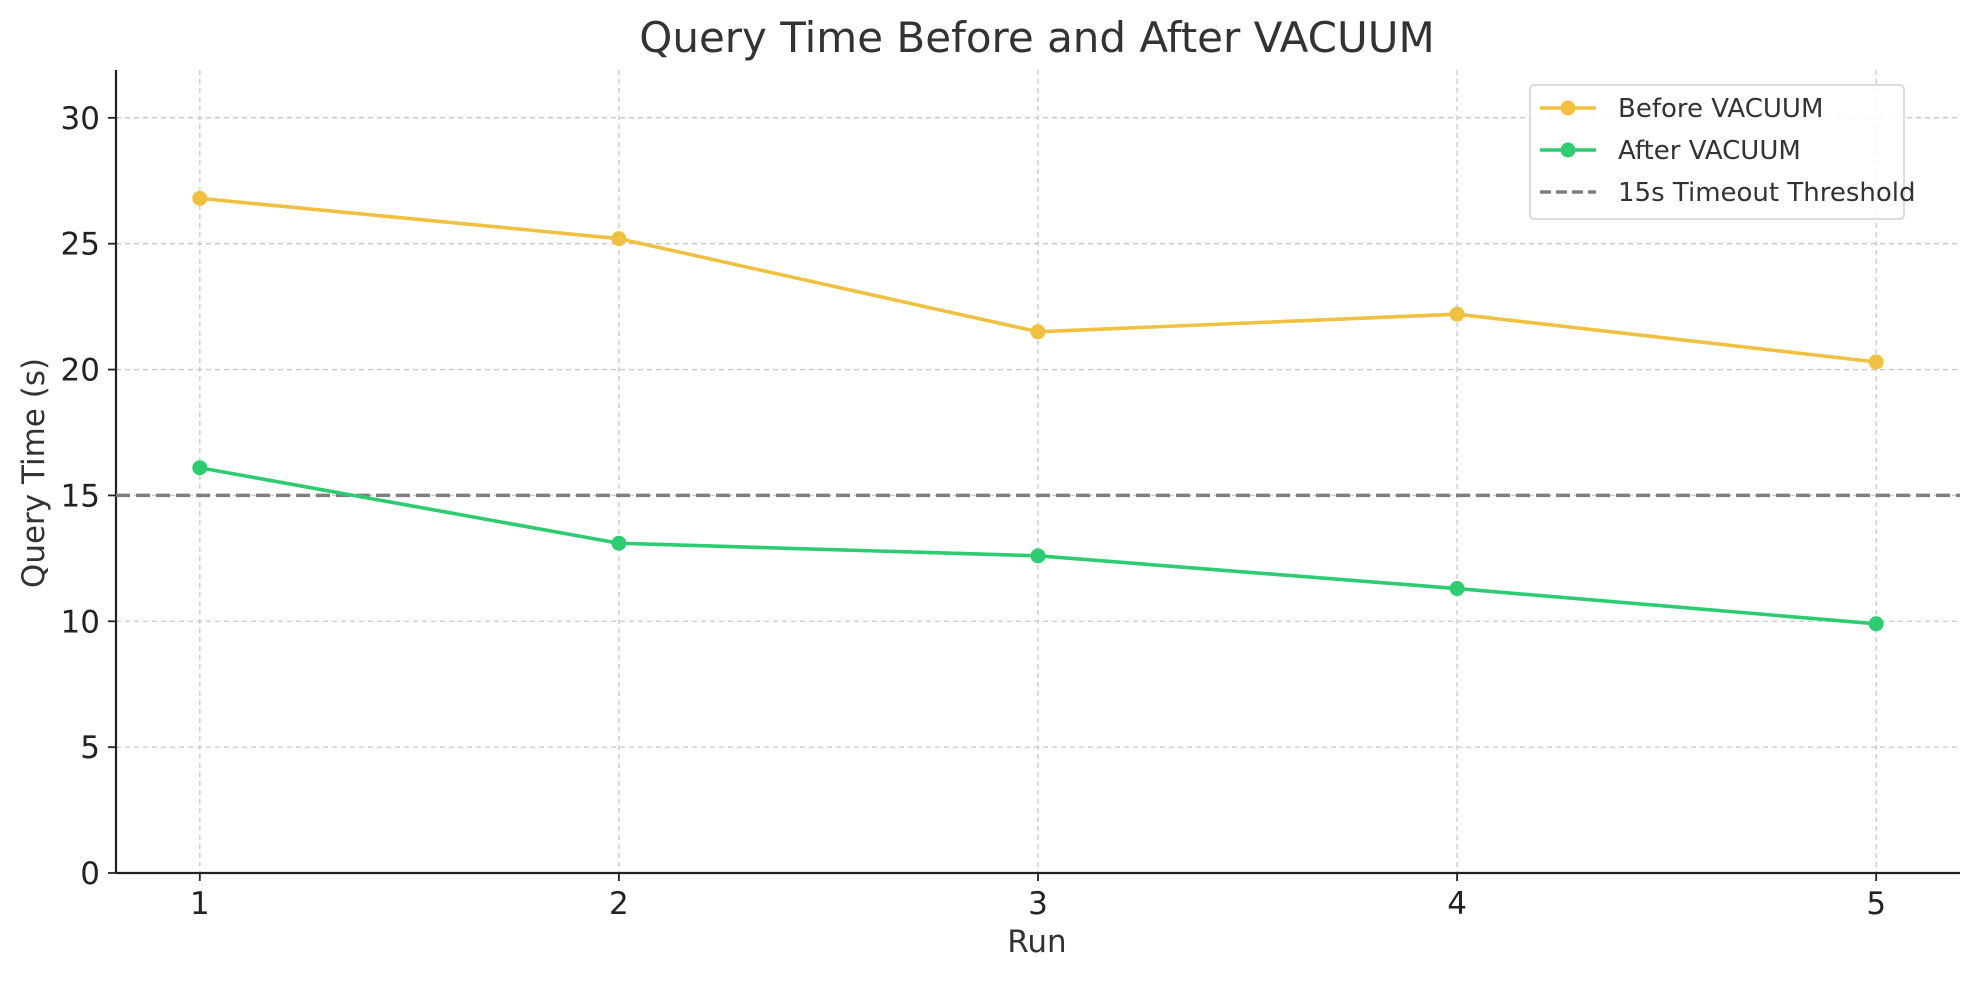  I want to click on legend-label-after-vacuum: After VACUUM, so click(1709, 151).